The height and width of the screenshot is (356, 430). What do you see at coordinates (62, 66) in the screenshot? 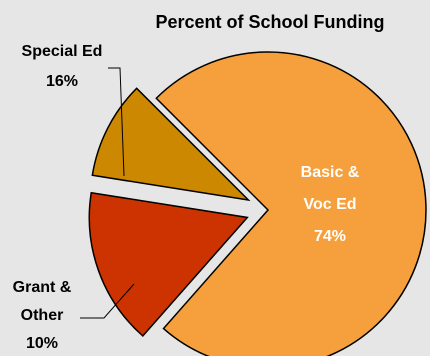
I see `slice-label-special-ed: Special Ed 16%` at bounding box center [62, 66].